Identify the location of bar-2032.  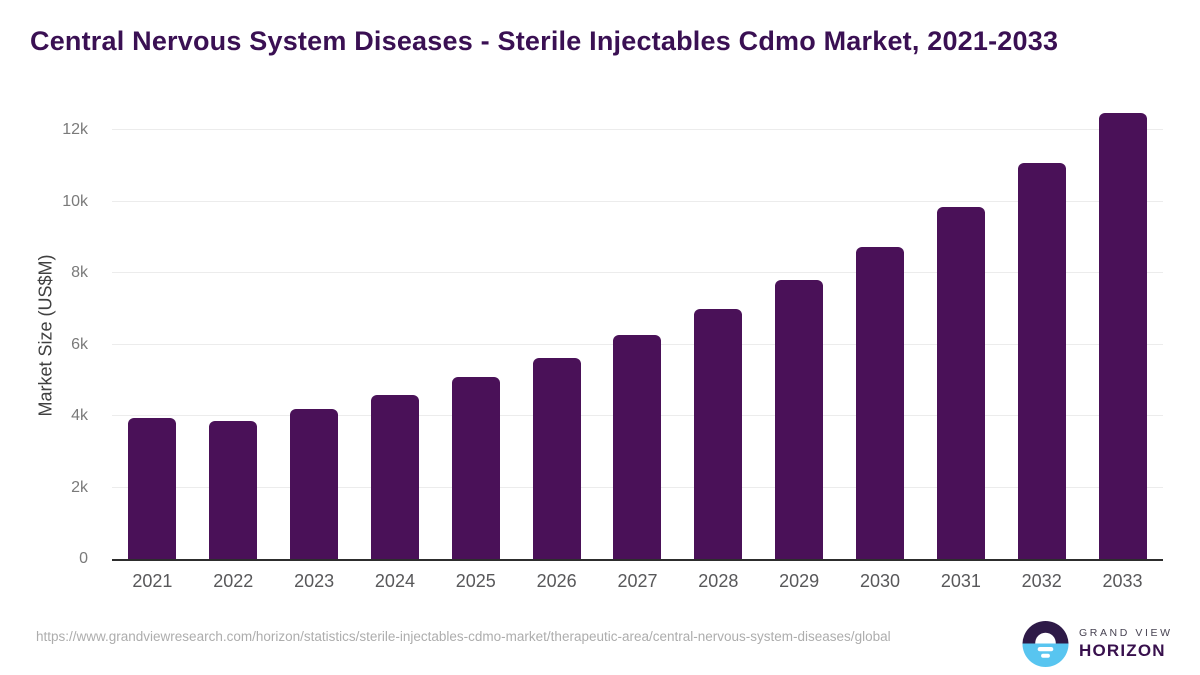
(1041, 361).